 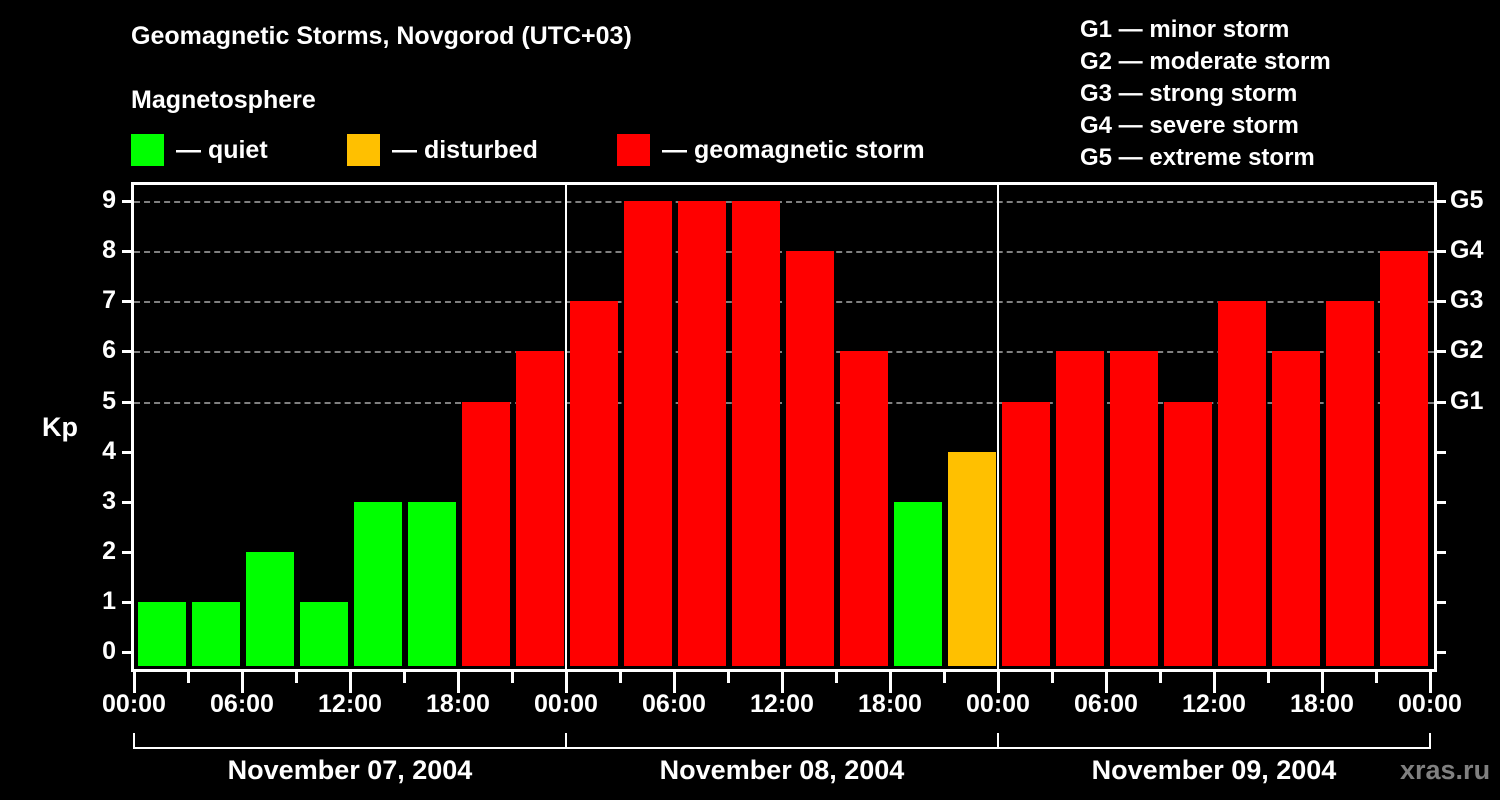 What do you see at coordinates (109, 550) in the screenshot?
I see `y-tick-label: 2` at bounding box center [109, 550].